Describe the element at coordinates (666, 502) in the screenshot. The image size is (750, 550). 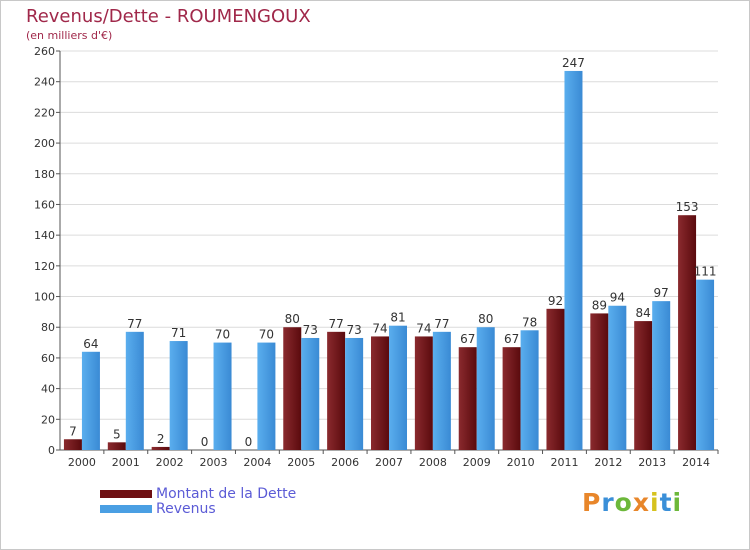
I see `logo-letter: t` at that location.